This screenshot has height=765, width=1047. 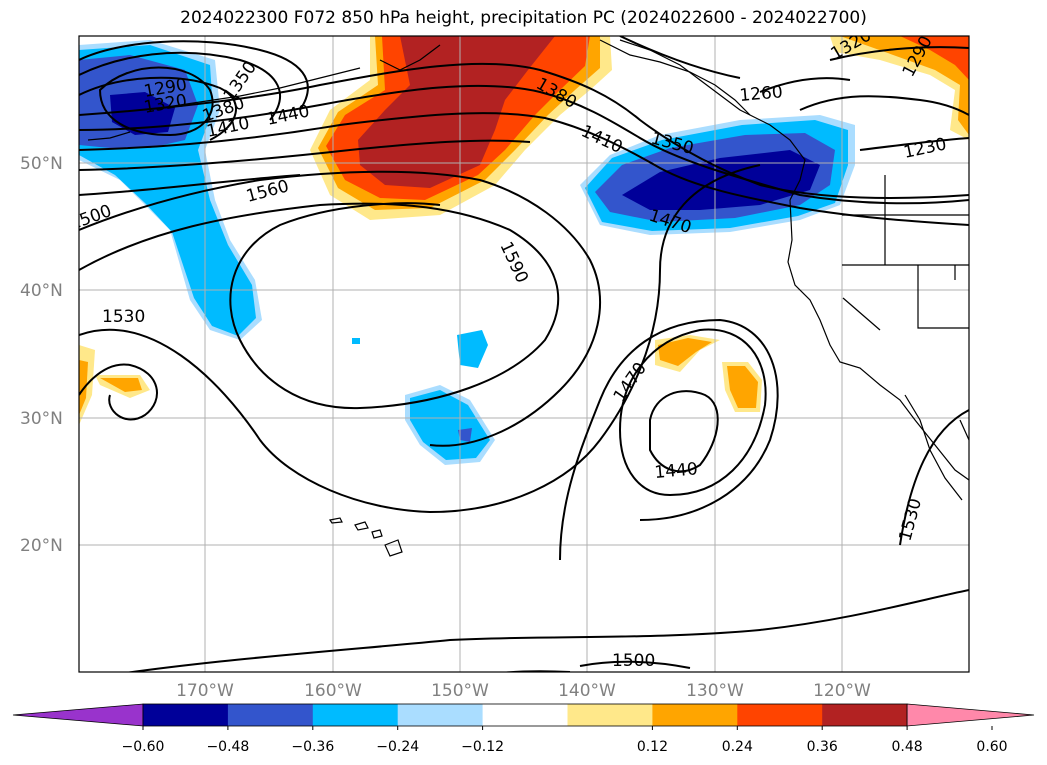 I want to click on colorbar-tick-label: 0.36, so click(x=822, y=747).